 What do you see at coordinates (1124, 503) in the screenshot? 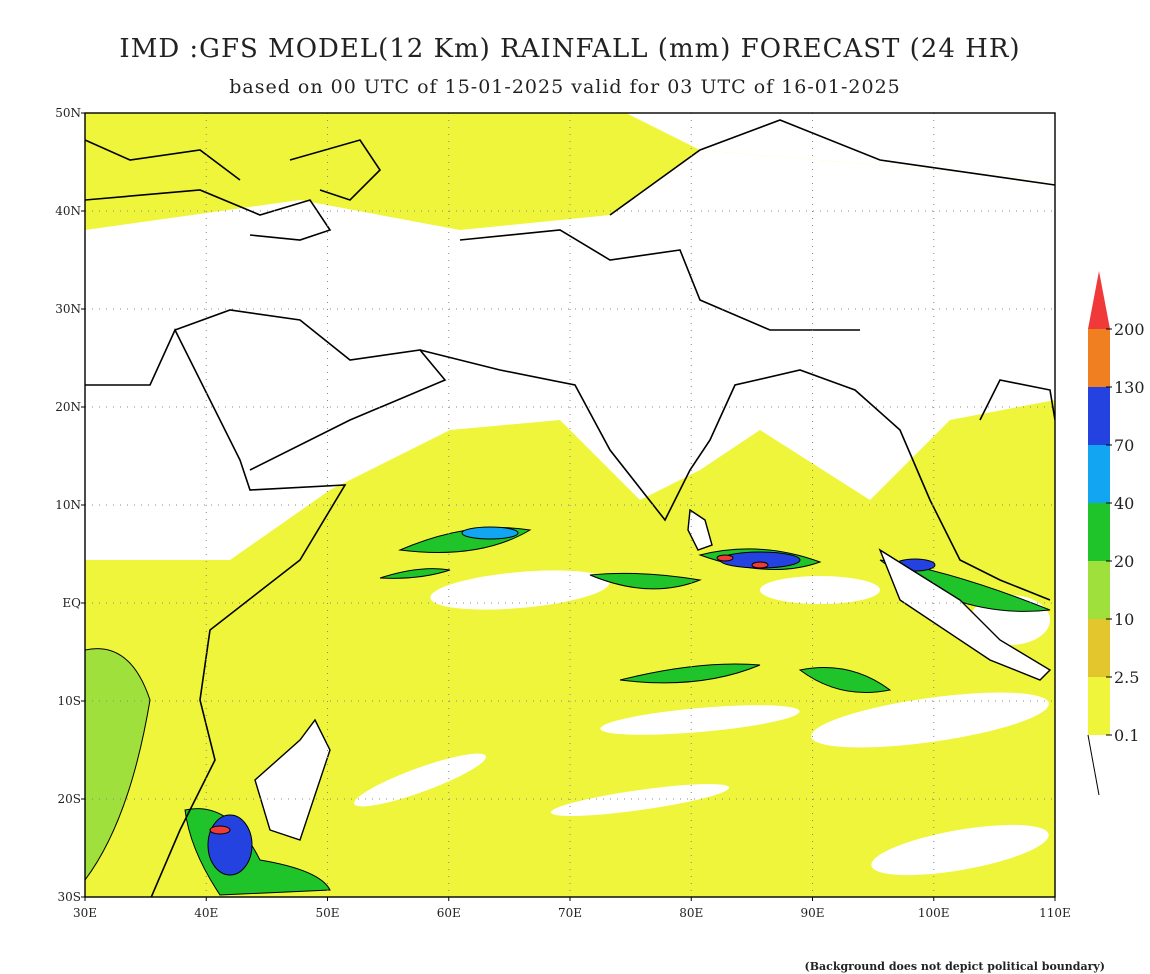
I see `legend-label: 40` at bounding box center [1124, 503].